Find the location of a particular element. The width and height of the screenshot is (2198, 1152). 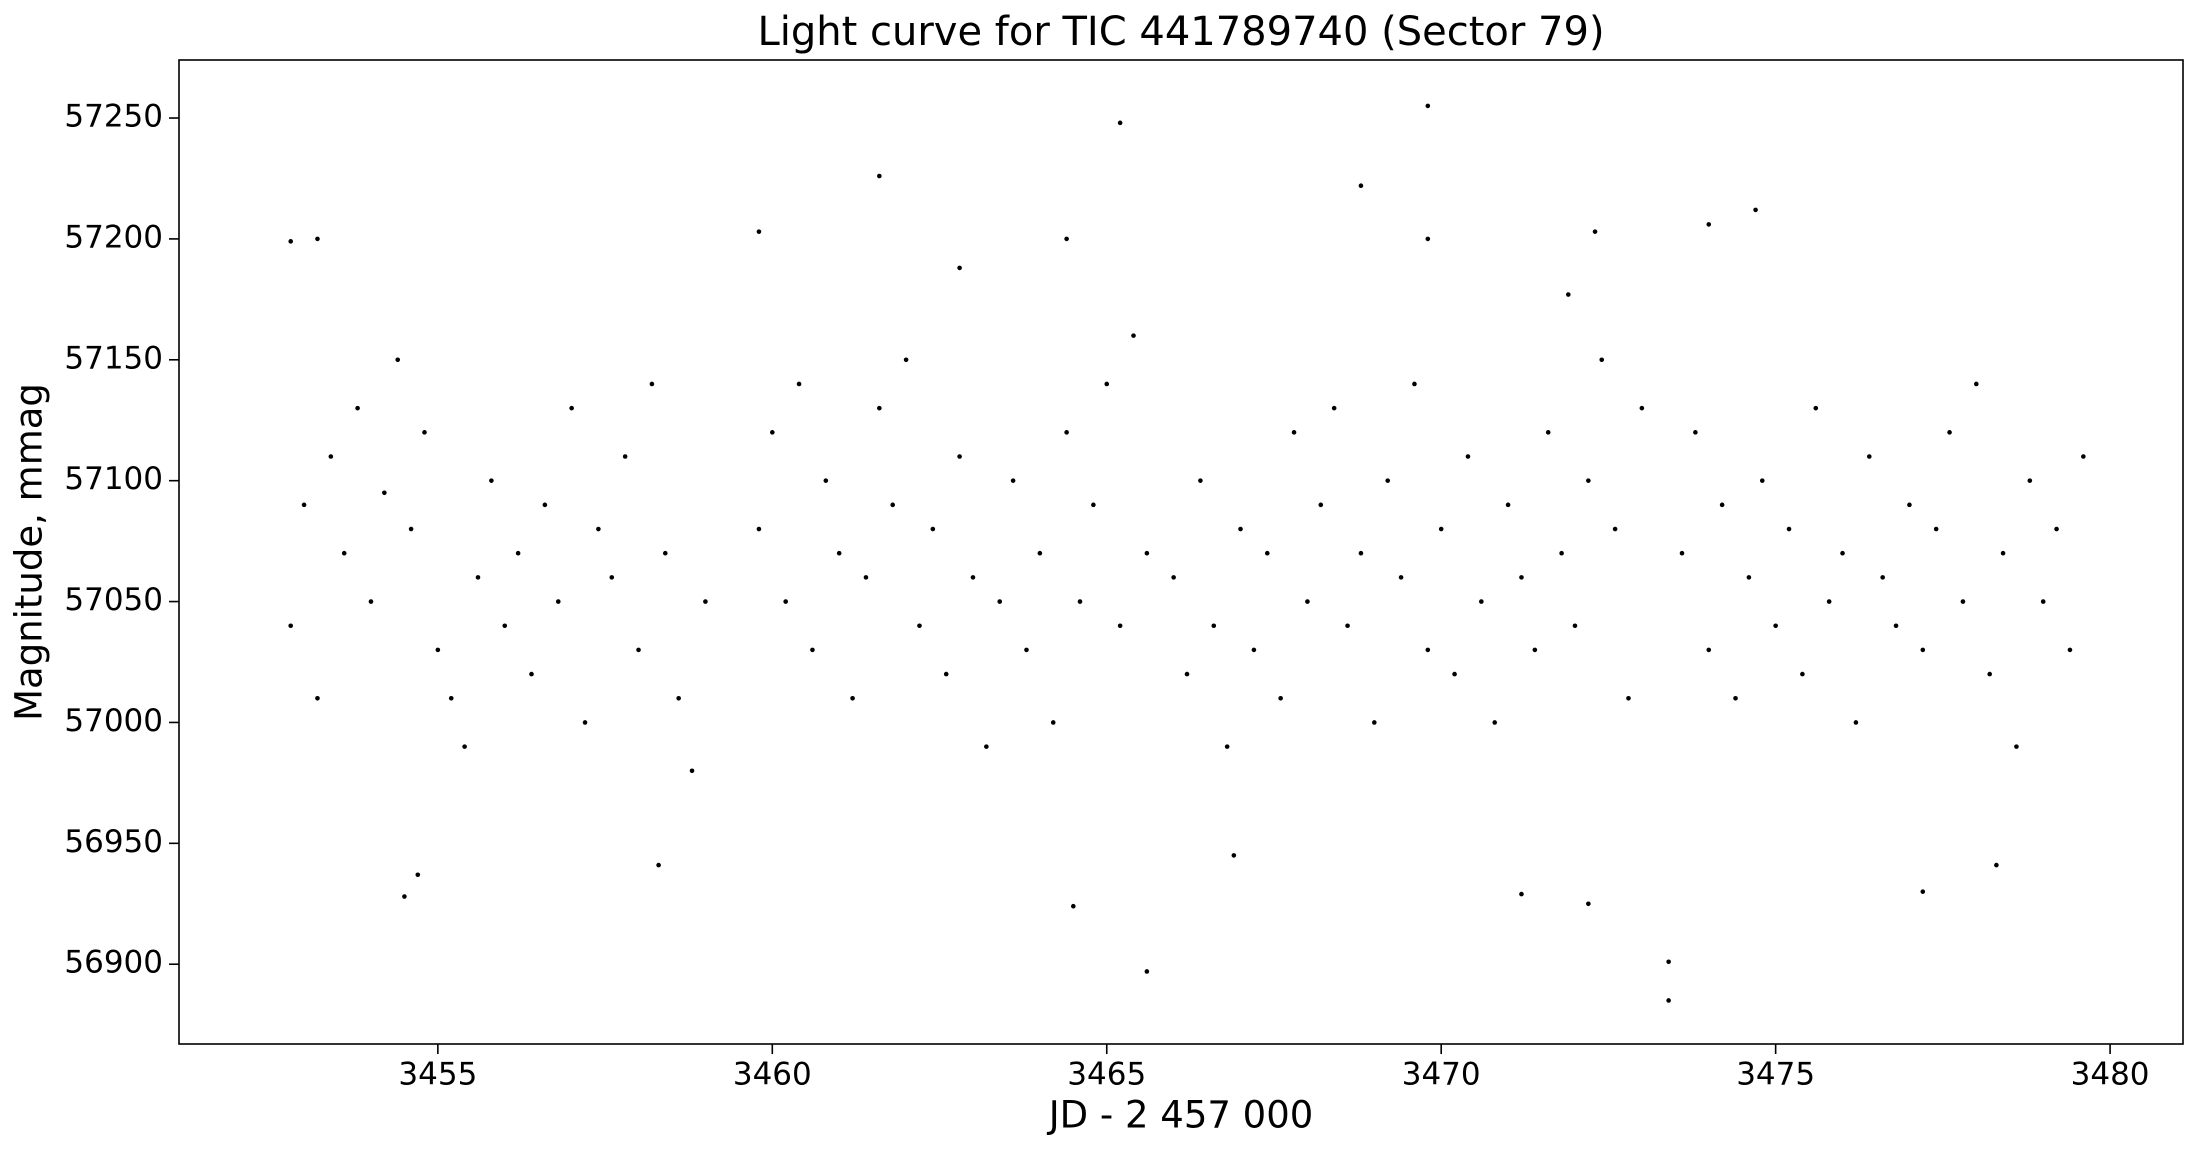

y-tick-label: 57200 is located at coordinates (113, 237).